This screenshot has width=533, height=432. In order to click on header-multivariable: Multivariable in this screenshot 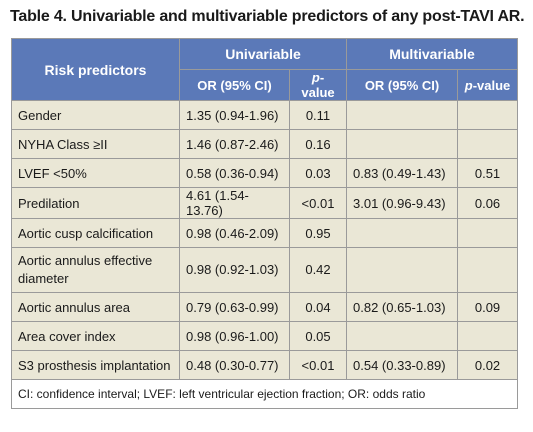, I will do `click(432, 54)`.